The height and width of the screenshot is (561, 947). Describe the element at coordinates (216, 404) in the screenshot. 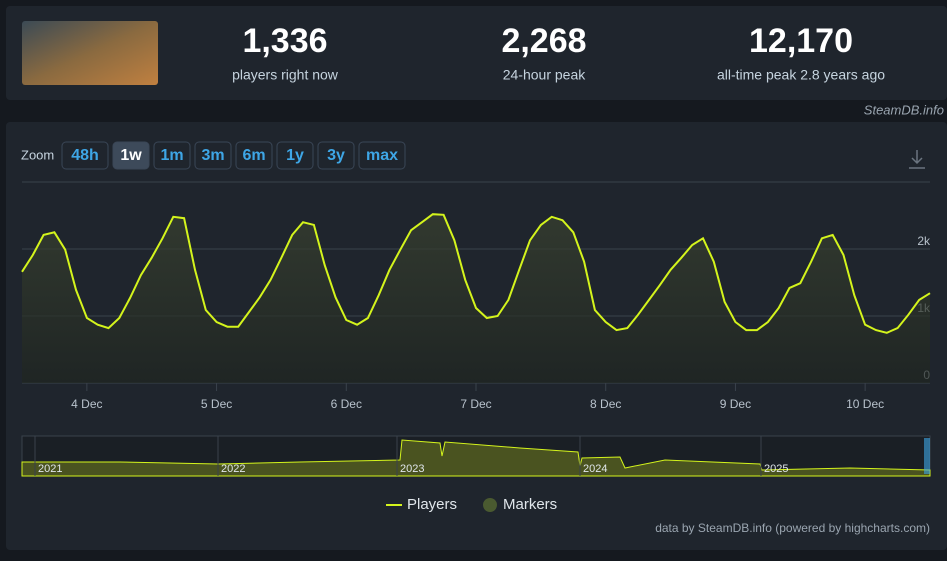

I see `x-tick-label: 5 Dec` at that location.